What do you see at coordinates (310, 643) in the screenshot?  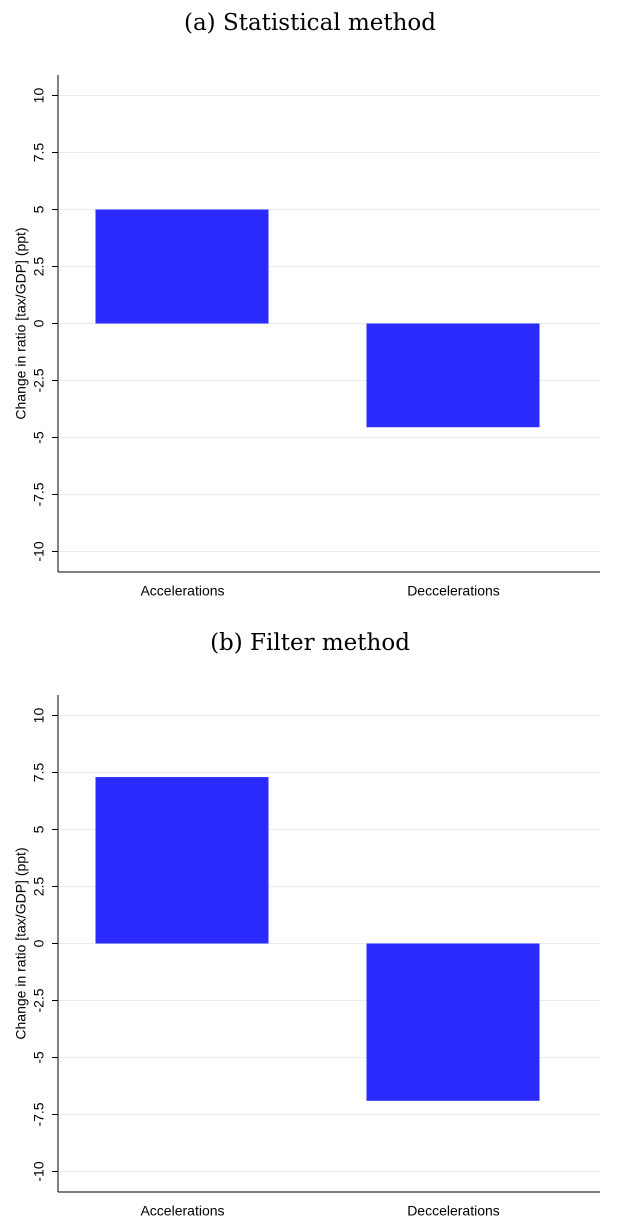 I see `chart-title: (b) Filter method` at bounding box center [310, 643].